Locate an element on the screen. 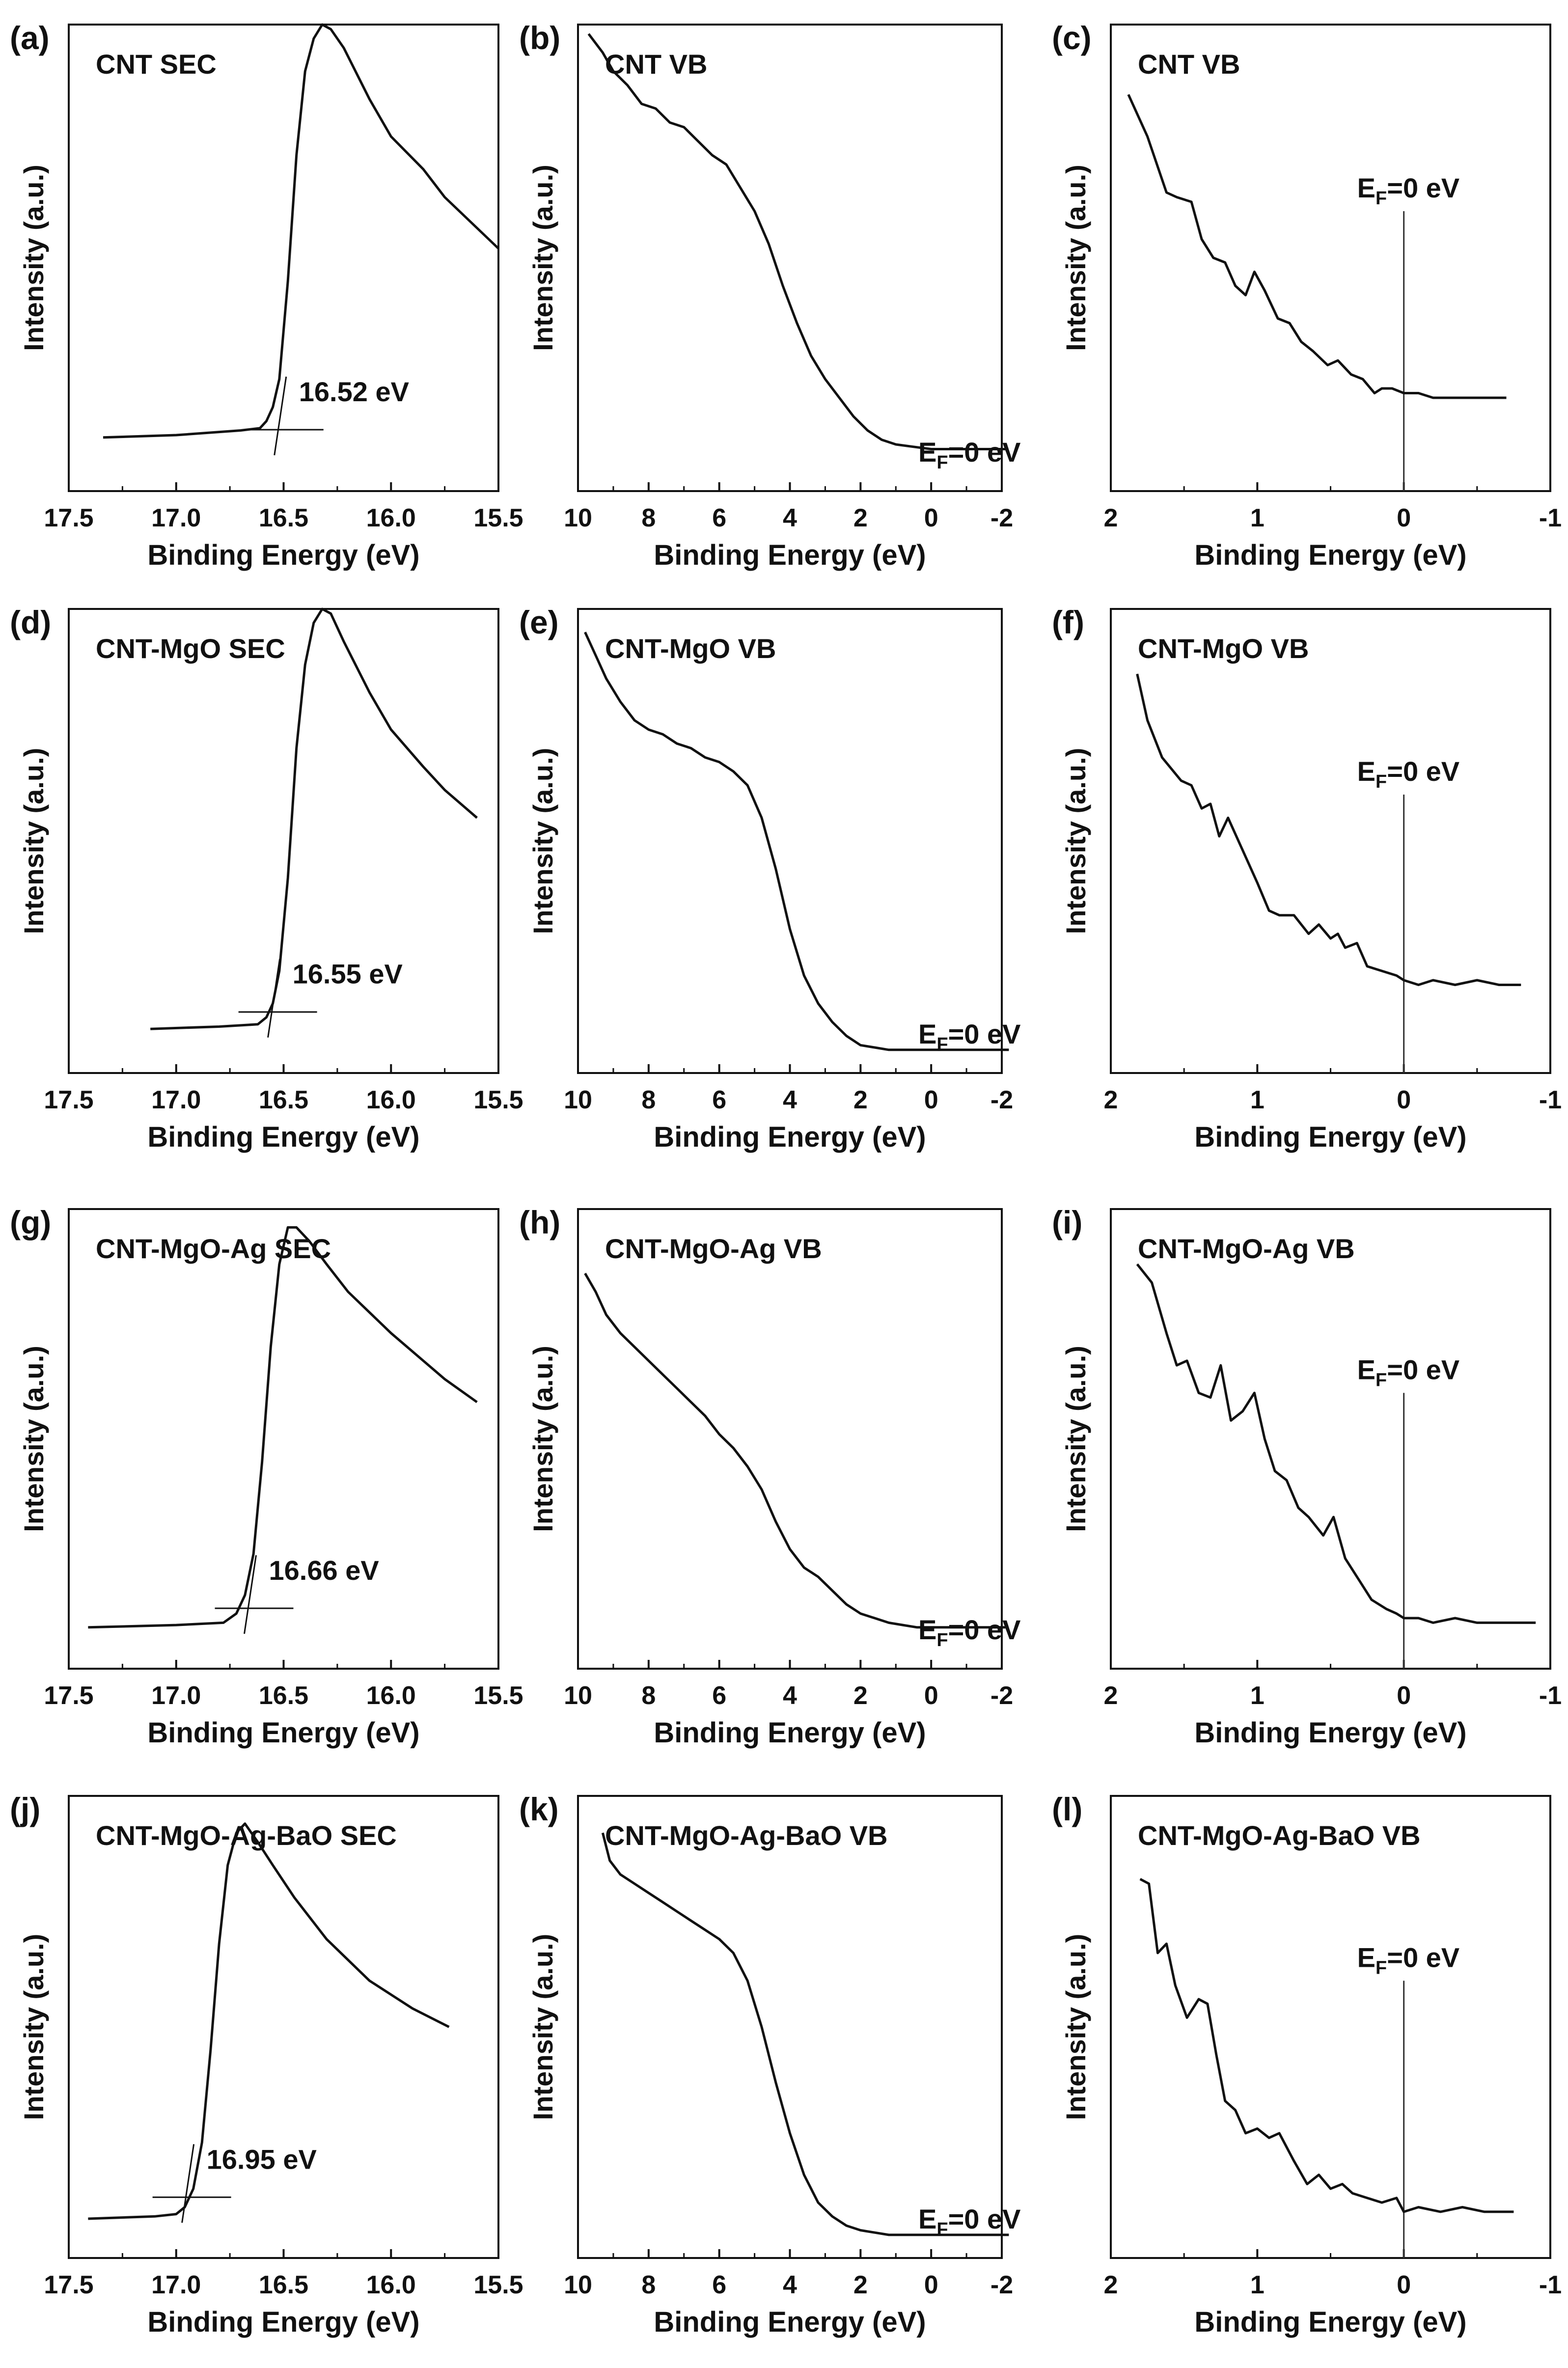 The width and height of the screenshot is (1568, 2368). x-tick-label: 15.5 is located at coordinates (498, 518).